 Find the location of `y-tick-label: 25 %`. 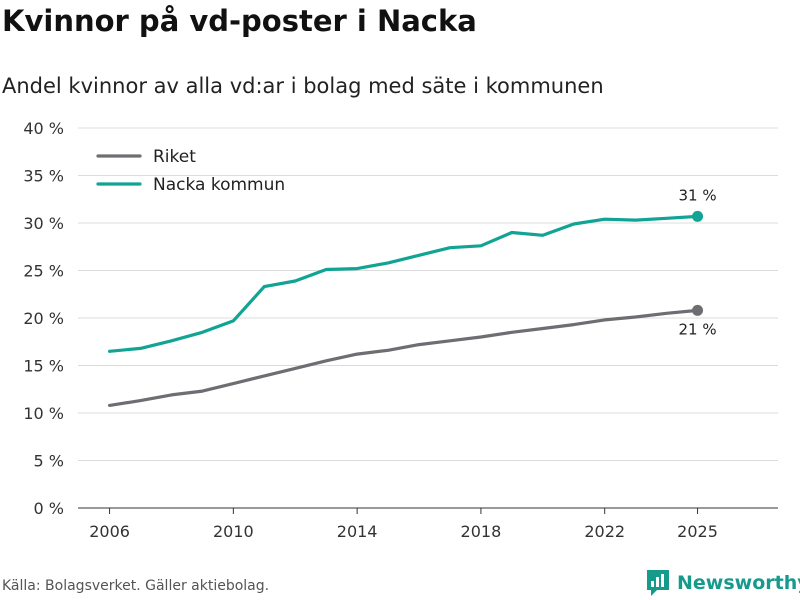

y-tick-label: 25 % is located at coordinates (43, 271).